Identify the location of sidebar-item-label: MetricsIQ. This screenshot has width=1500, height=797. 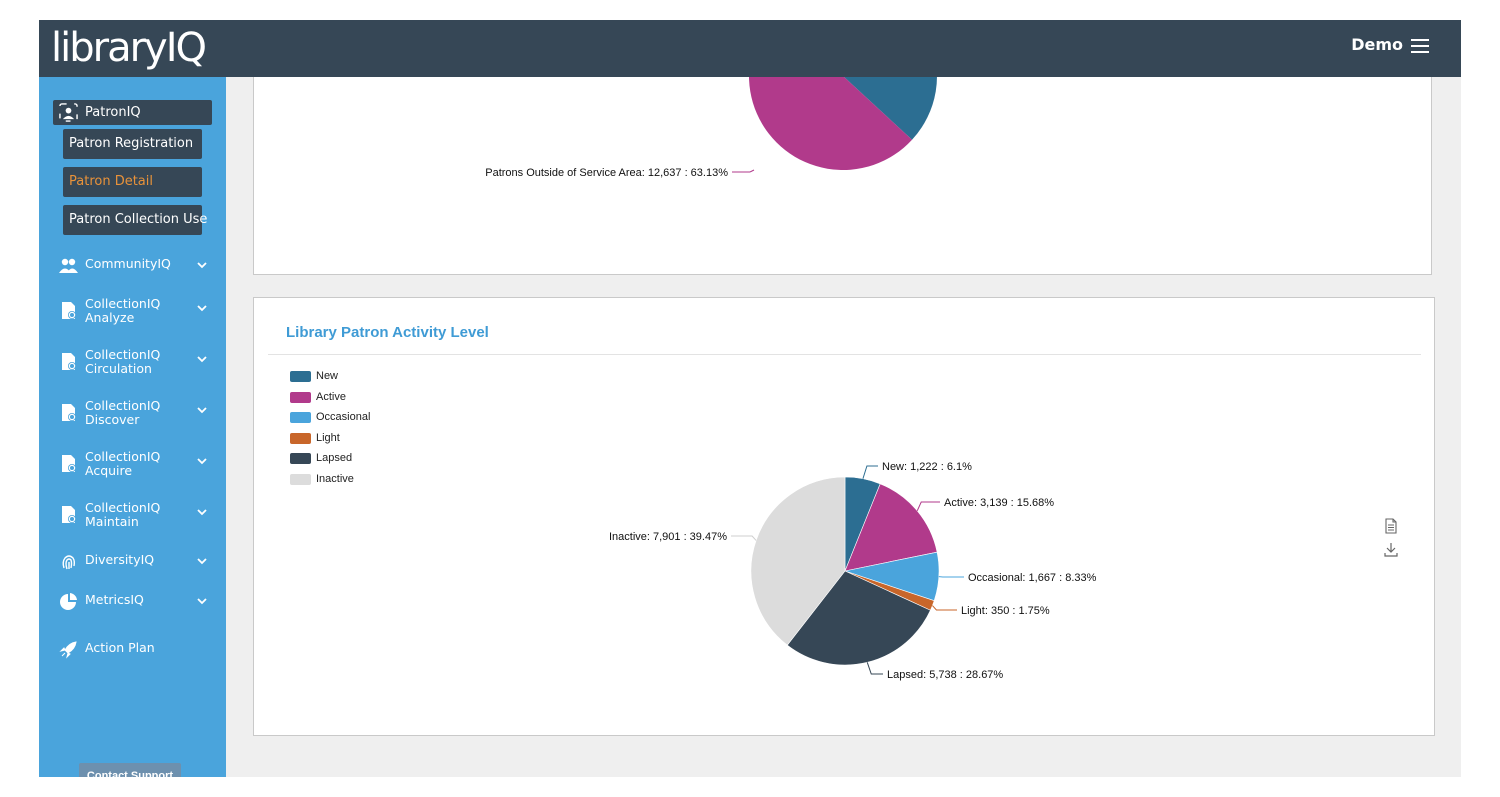
(114, 599).